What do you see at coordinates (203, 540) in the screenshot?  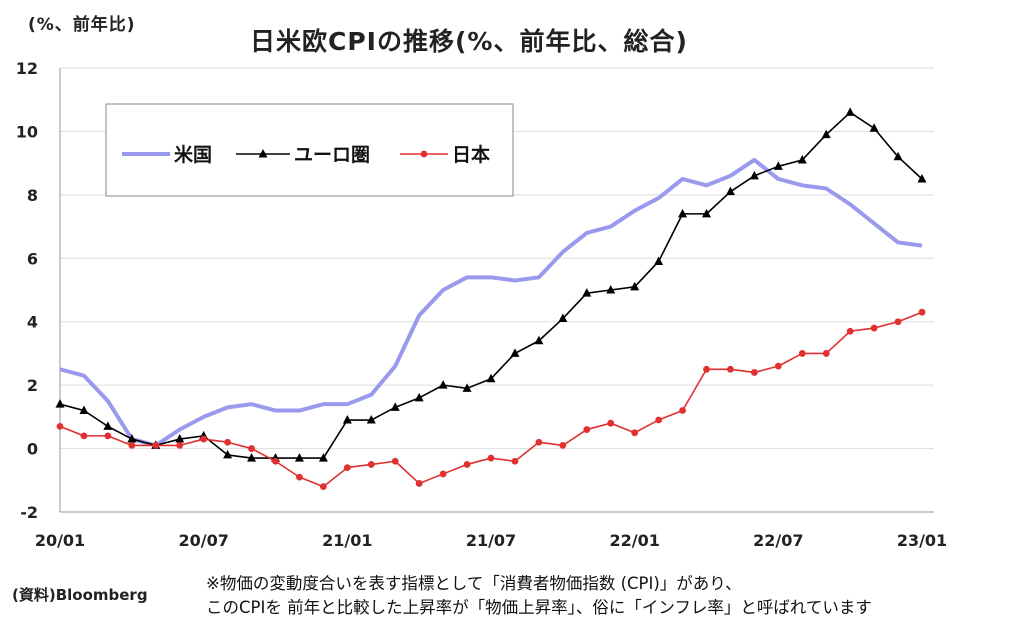 I see `x-tick-label: 20/07` at bounding box center [203, 540].